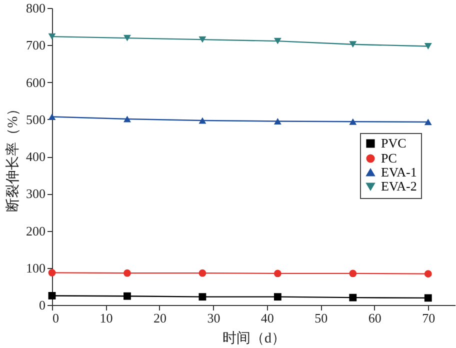 This screenshot has height=348, width=456. Describe the element at coordinates (36, 45) in the screenshot. I see `y-tick-label: 700` at that location.